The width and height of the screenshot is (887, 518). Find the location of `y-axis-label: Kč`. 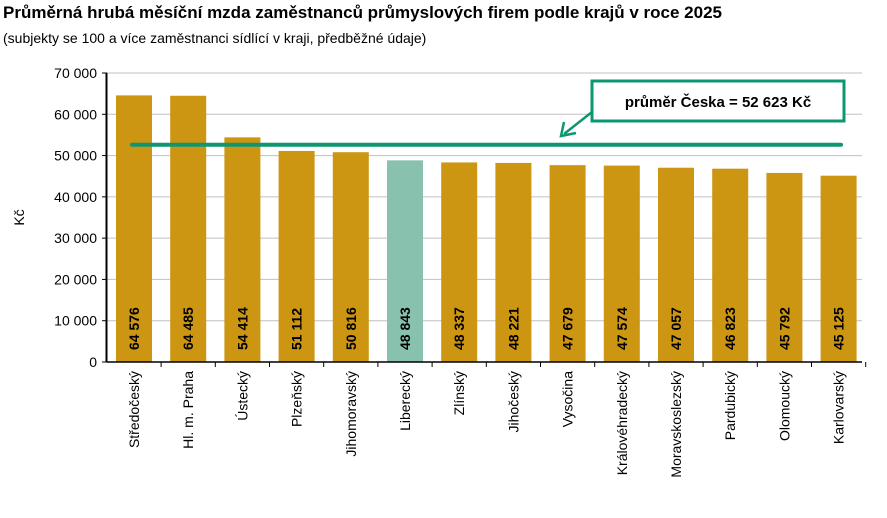

y-axis-label: Kč is located at coordinates (19, 217).